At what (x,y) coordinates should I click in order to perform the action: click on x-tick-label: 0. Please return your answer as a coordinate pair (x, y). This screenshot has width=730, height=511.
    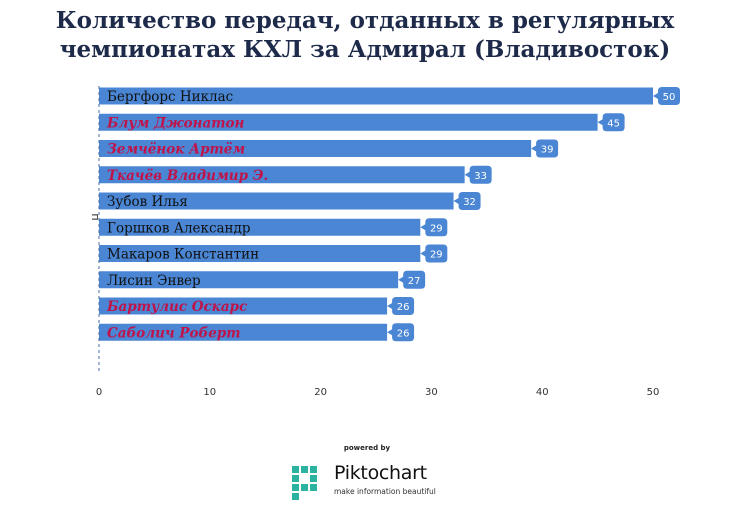
    Looking at the image, I should click on (99, 392).